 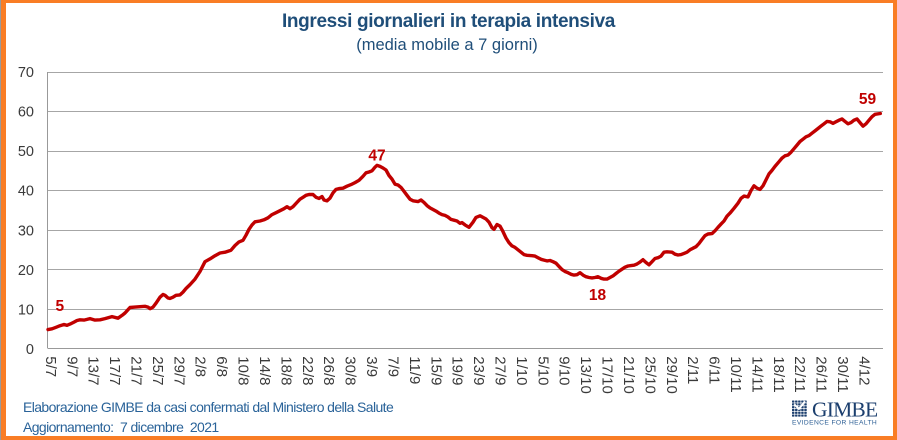 What do you see at coordinates (585, 375) in the screenshot?
I see `svg-text: 13/10` at bounding box center [585, 375].